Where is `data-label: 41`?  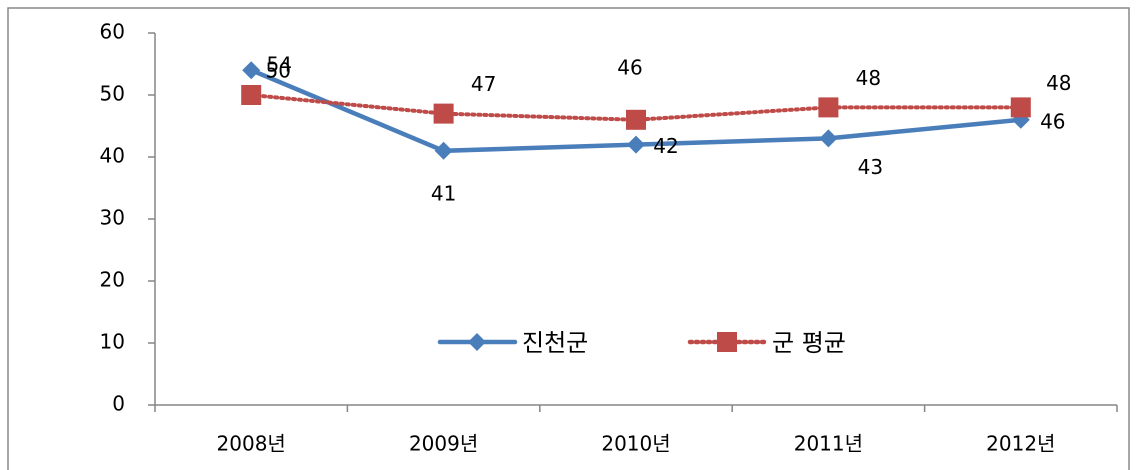
data-label: 41 is located at coordinates (443, 193).